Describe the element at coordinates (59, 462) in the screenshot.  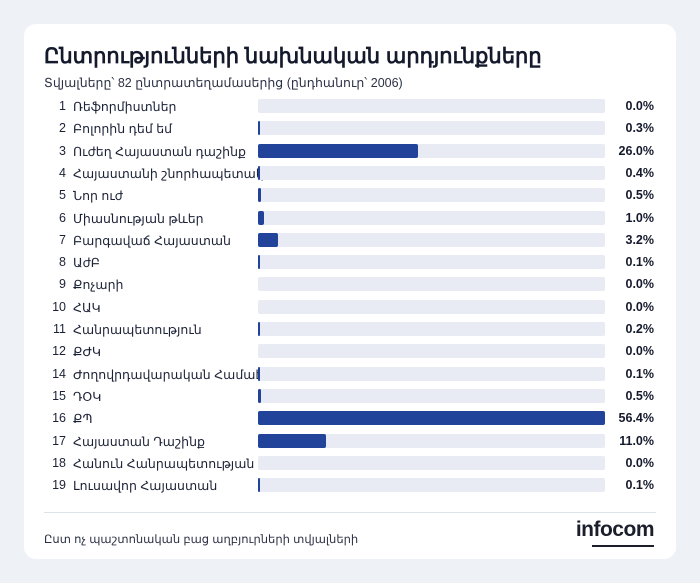
I see `row-number: 18` at that location.